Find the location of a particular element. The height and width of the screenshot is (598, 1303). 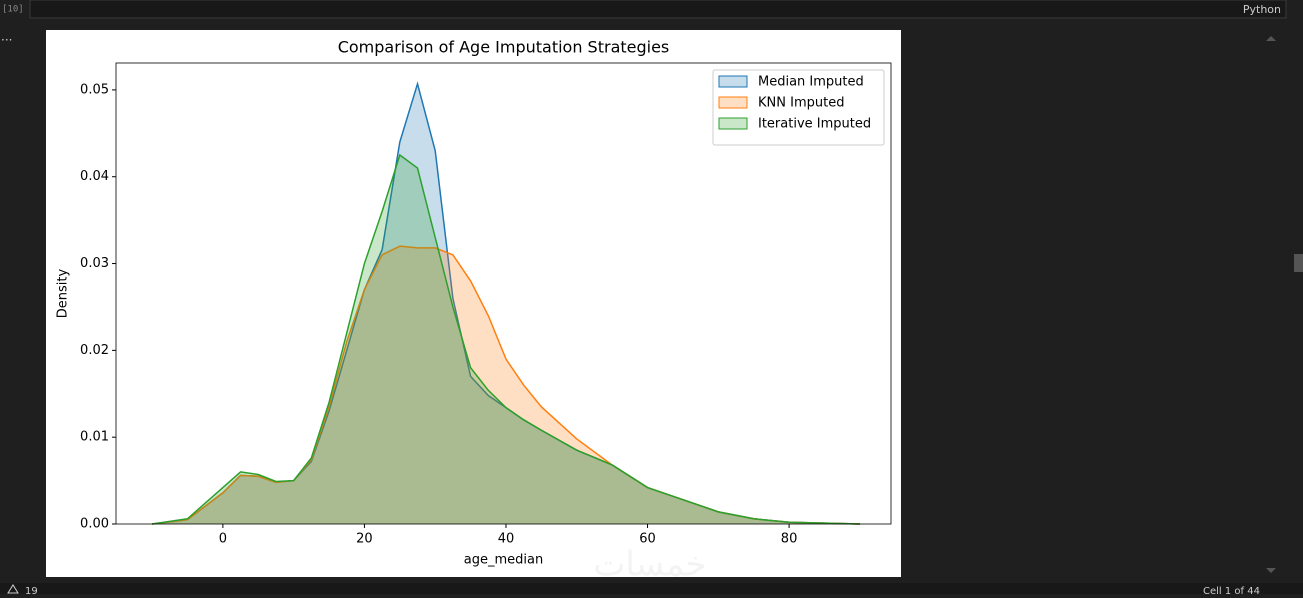

x-tick-label: 80 is located at coordinates (789, 539).